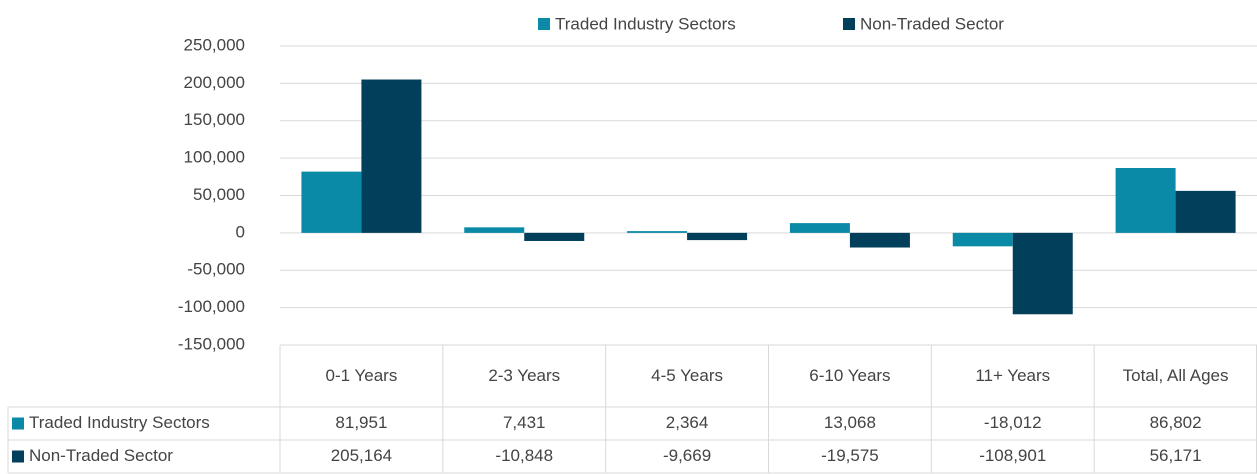 This screenshot has height=474, width=1257. I want to click on legend-label: Traded Industry Sectors, so click(645, 23).